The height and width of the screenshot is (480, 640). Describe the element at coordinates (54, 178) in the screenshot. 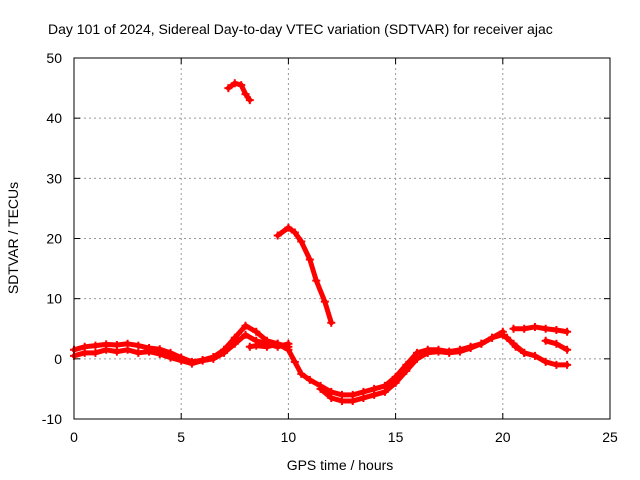

I see `y-tick-label: 30` at that location.